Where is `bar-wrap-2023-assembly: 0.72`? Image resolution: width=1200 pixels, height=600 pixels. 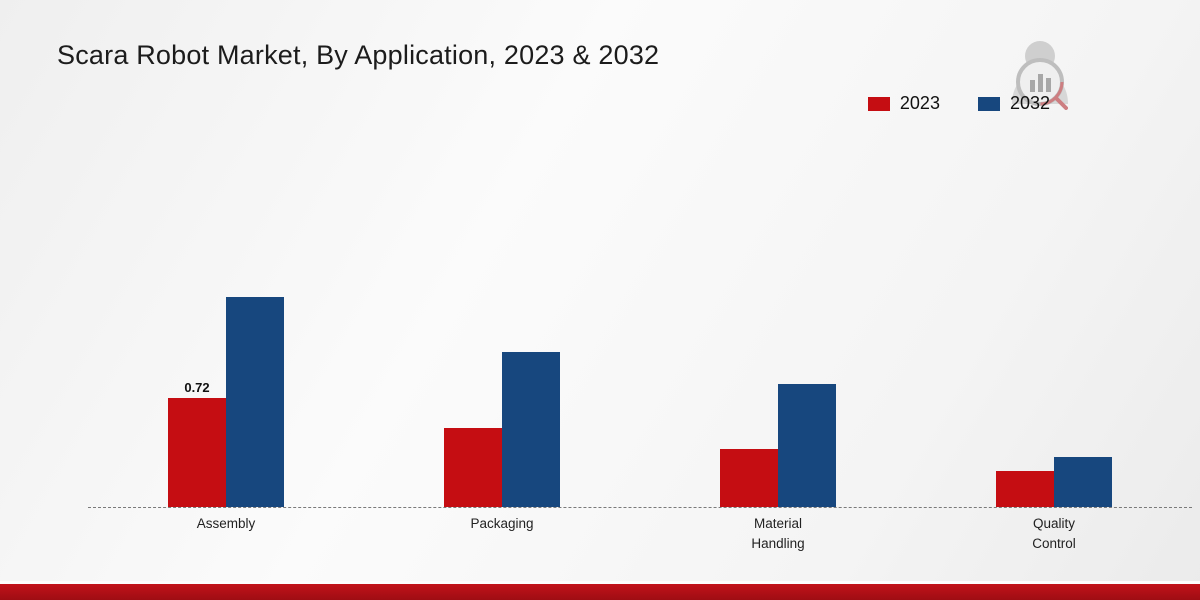 bar-wrap-2023-assembly: 0.72 is located at coordinates (197, 443).